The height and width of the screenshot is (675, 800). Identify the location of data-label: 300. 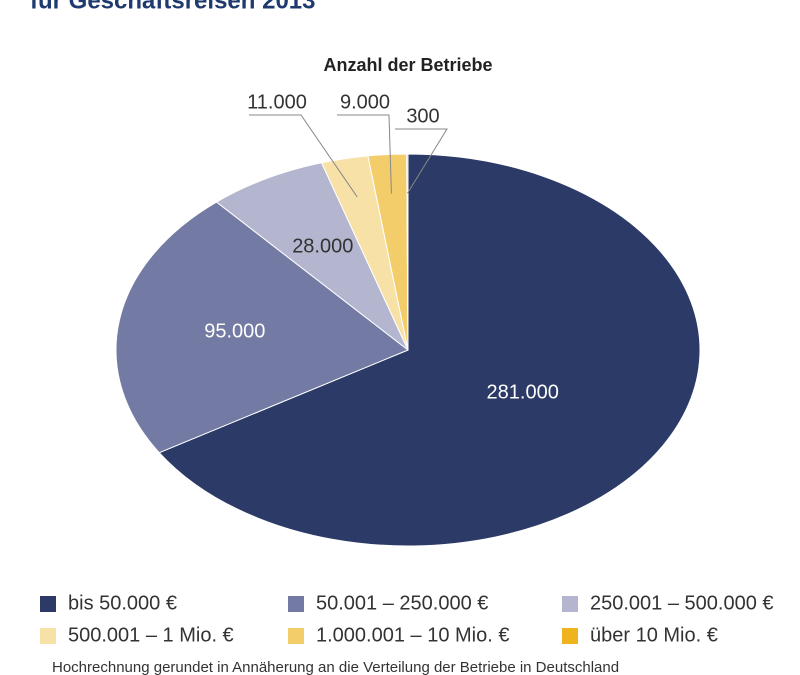
(422, 116).